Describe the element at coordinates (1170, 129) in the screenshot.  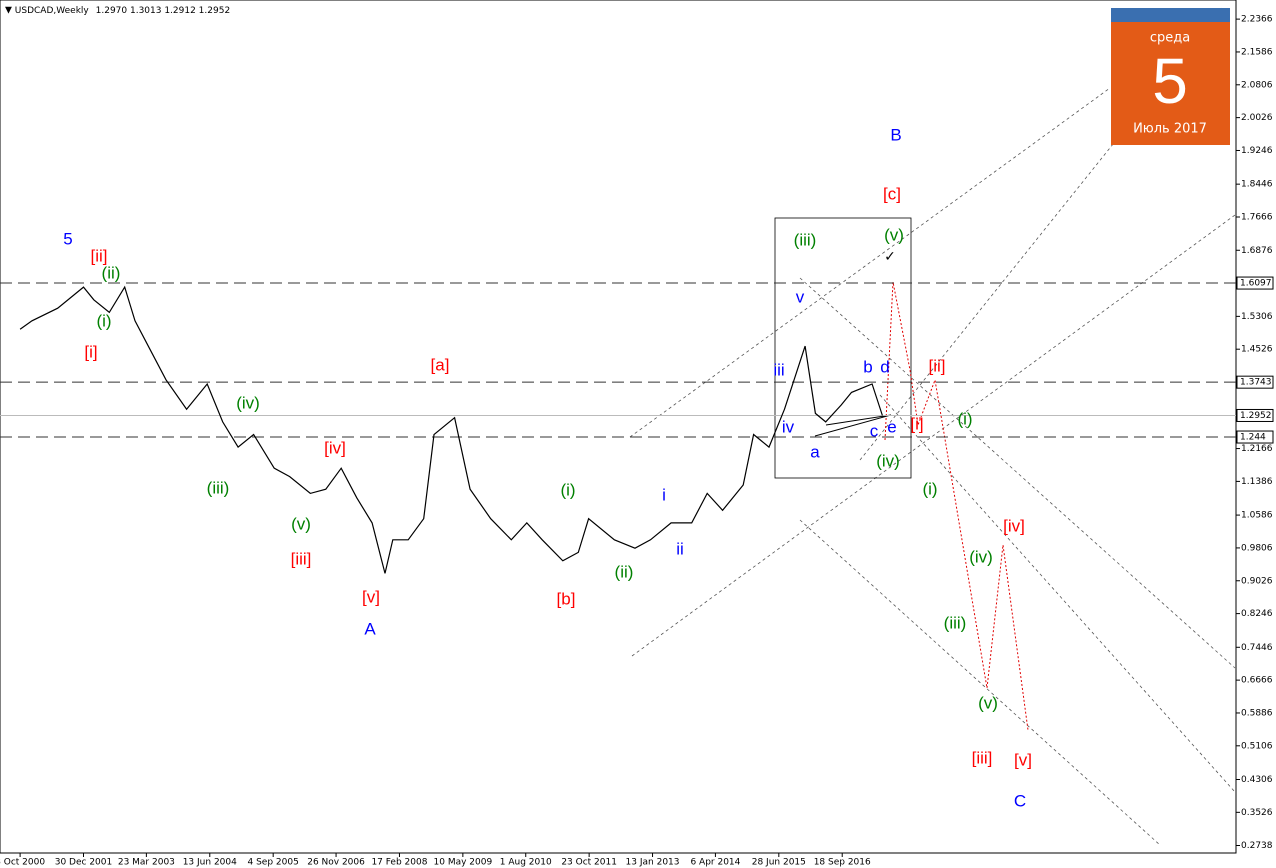
I see `calendar-month: Июль 2017` at that location.